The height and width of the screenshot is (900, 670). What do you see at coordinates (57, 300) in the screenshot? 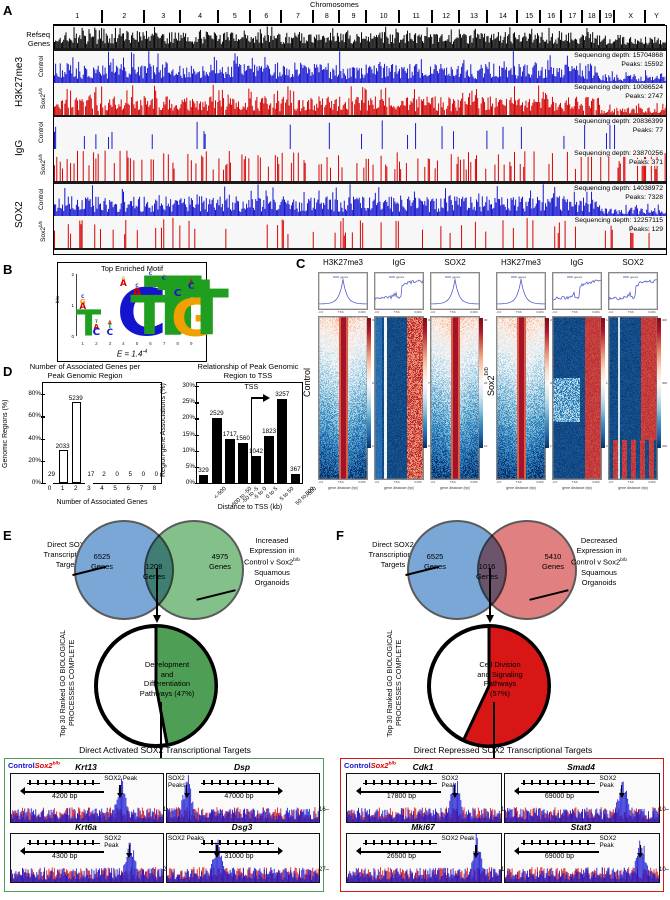
I see `logo-yaxis-label: bits` at bounding box center [57, 300].